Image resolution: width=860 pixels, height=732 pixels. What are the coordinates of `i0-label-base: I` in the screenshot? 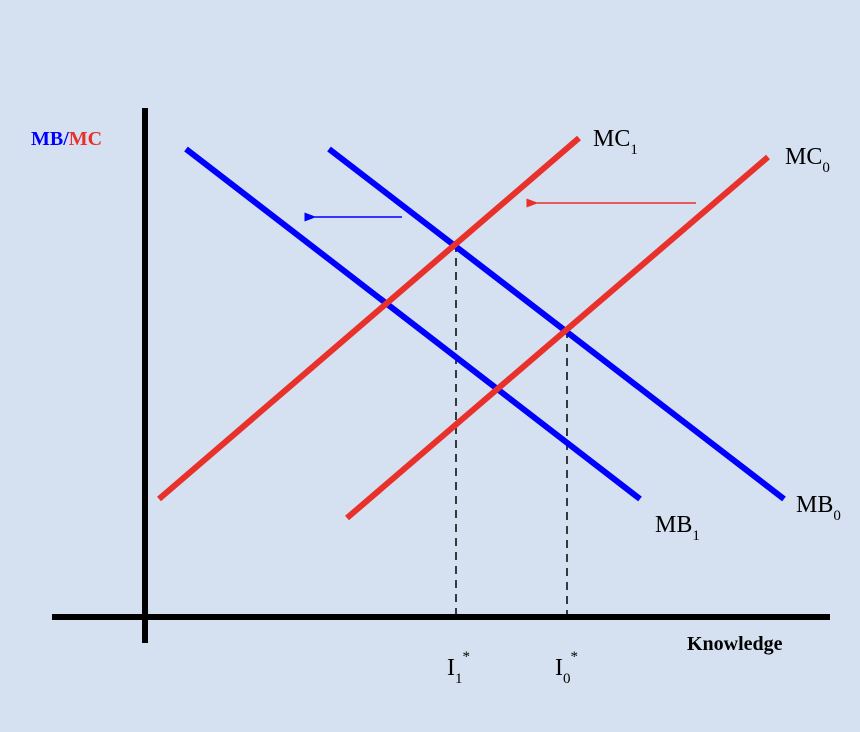 It's located at (559, 668).